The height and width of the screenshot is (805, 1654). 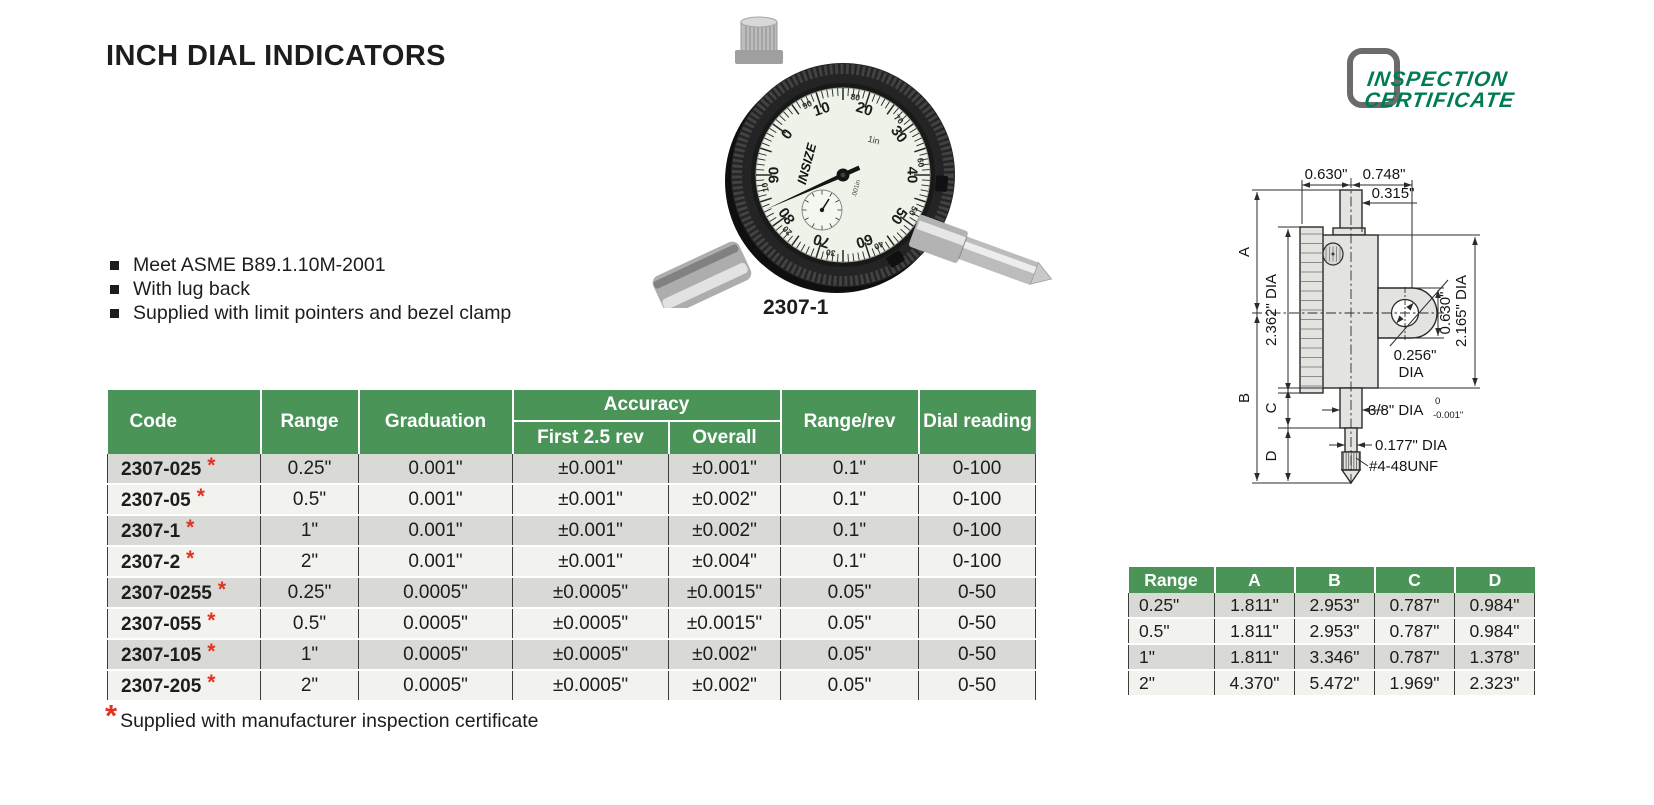 What do you see at coordinates (1335, 580) in the screenshot?
I see `dim-header-b: B` at bounding box center [1335, 580].